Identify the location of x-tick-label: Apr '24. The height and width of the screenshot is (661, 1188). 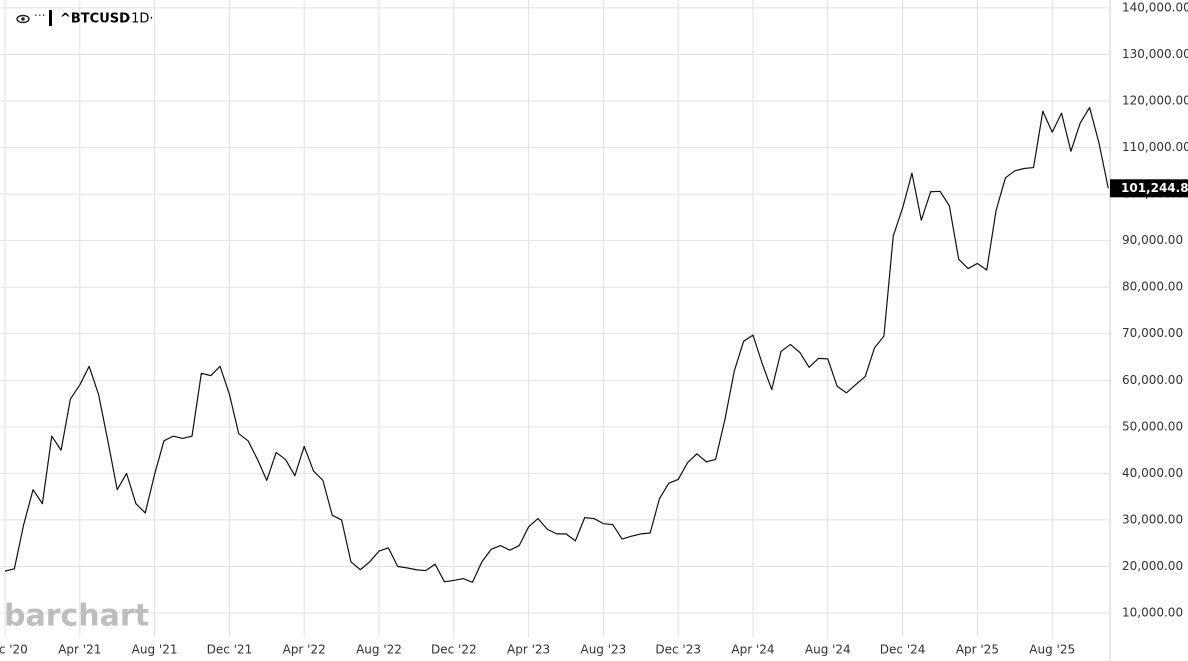
(752, 650).